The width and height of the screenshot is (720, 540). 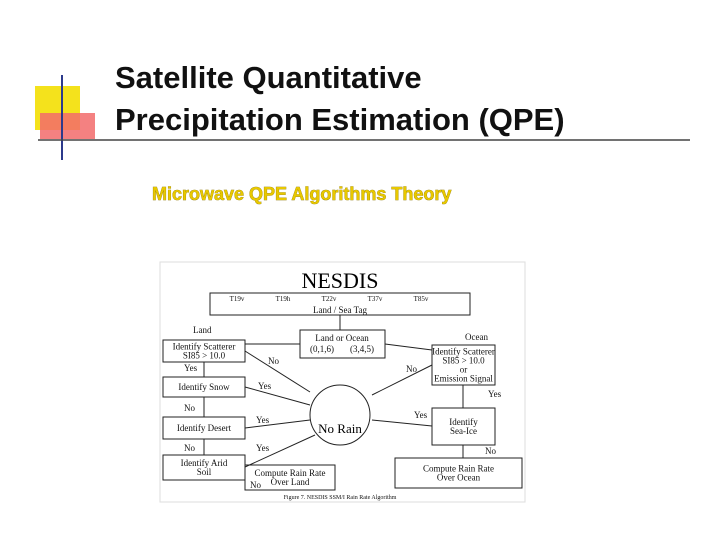 What do you see at coordinates (463, 422) in the screenshot?
I see `label: Identify` at bounding box center [463, 422].